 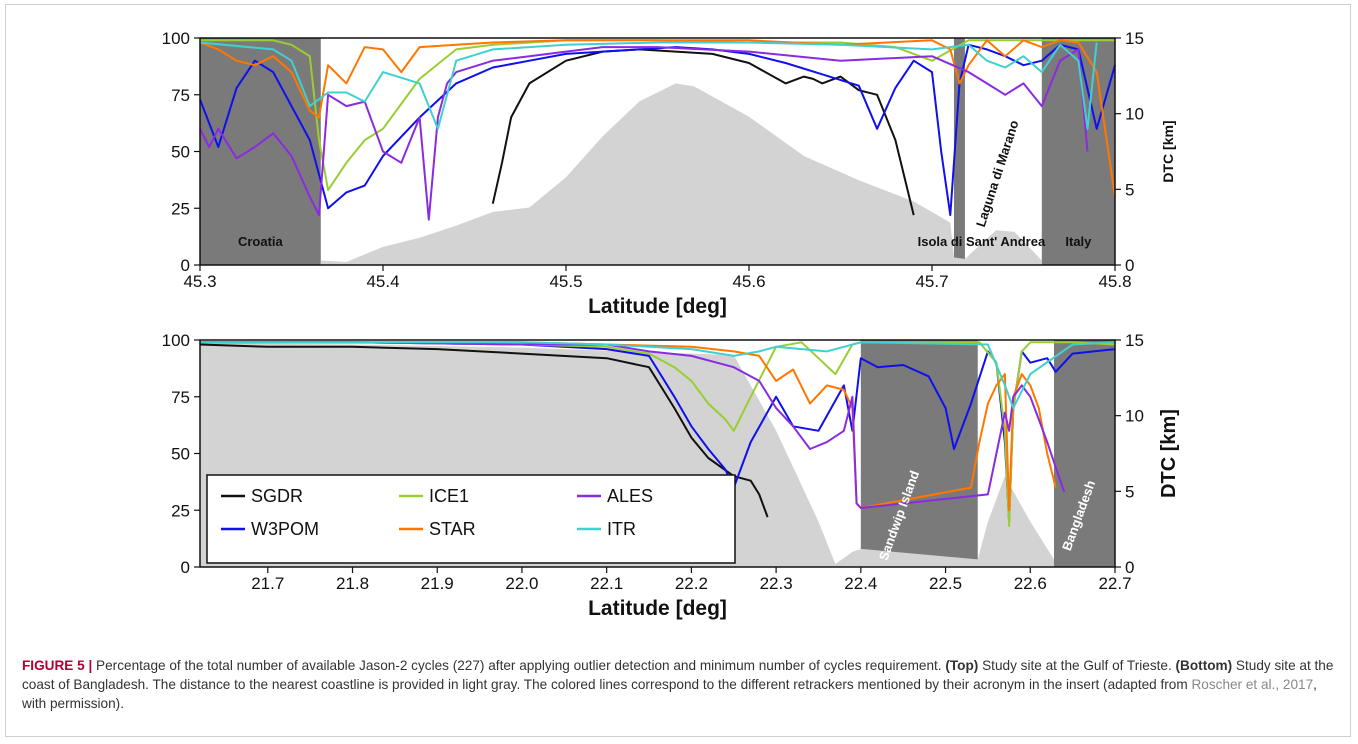 I want to click on series-line-star, so click(x=657, y=118).